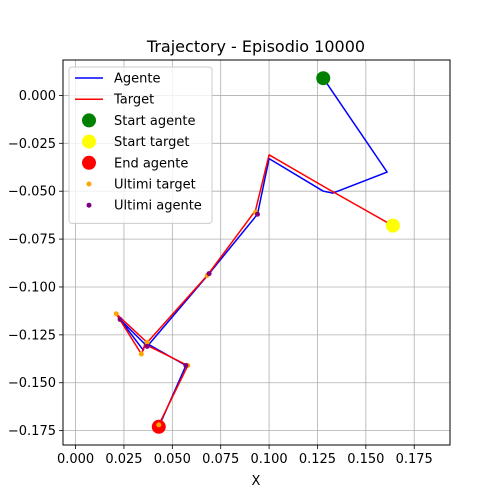 The width and height of the screenshot is (500, 500). What do you see at coordinates (151, 142) in the screenshot?
I see `legend-label-start-target: Start target` at bounding box center [151, 142].